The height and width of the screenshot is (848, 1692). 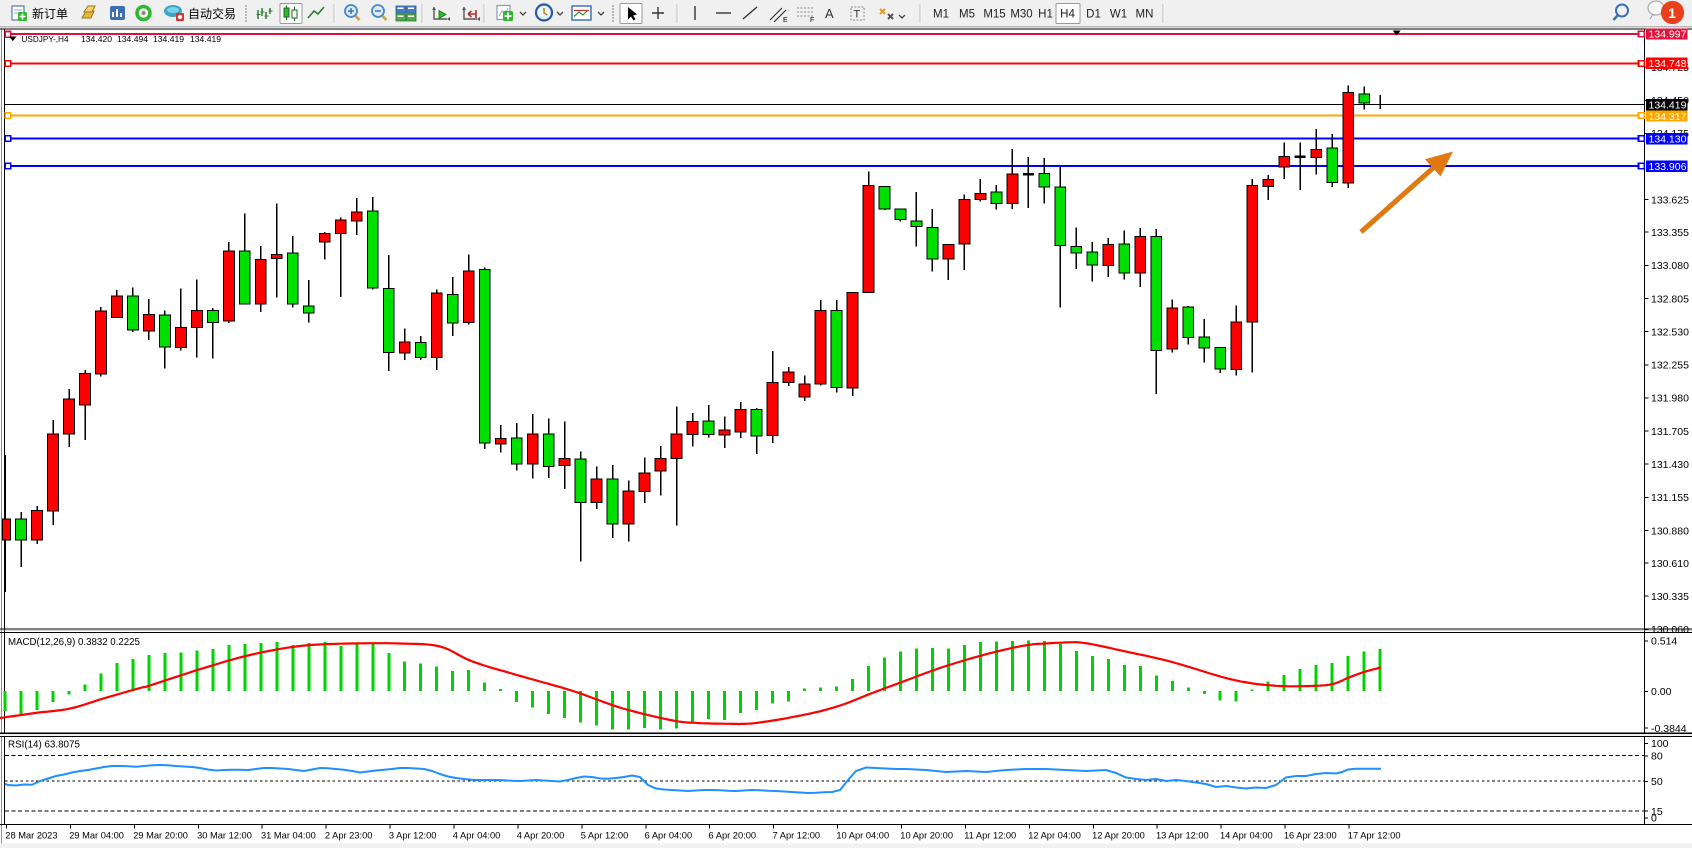 I want to click on svg-text: 30 Mar 12:00, so click(x=224, y=836).